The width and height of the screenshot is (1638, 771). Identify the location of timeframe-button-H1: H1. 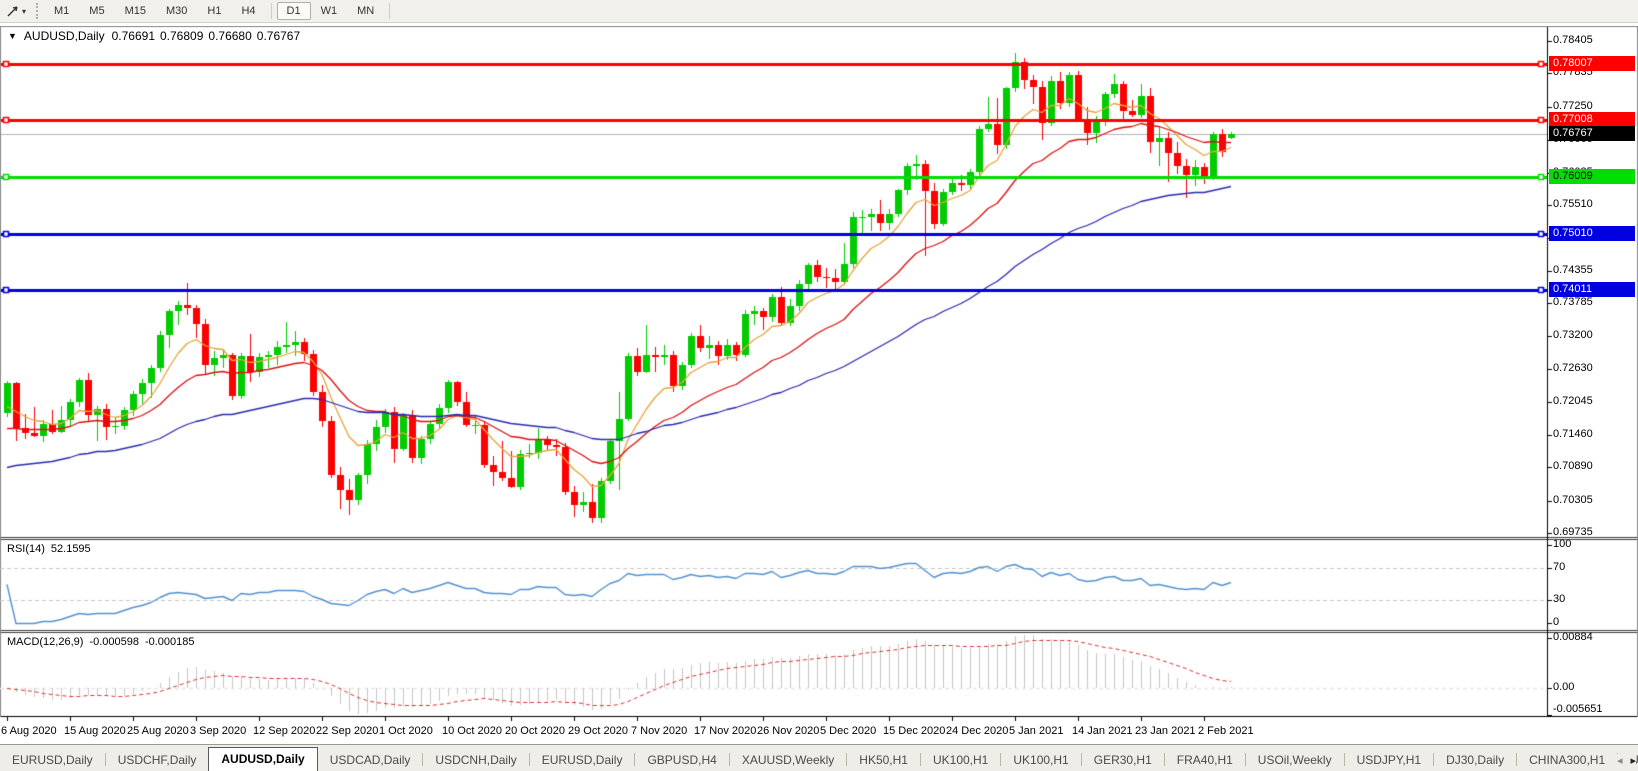
(214, 11).